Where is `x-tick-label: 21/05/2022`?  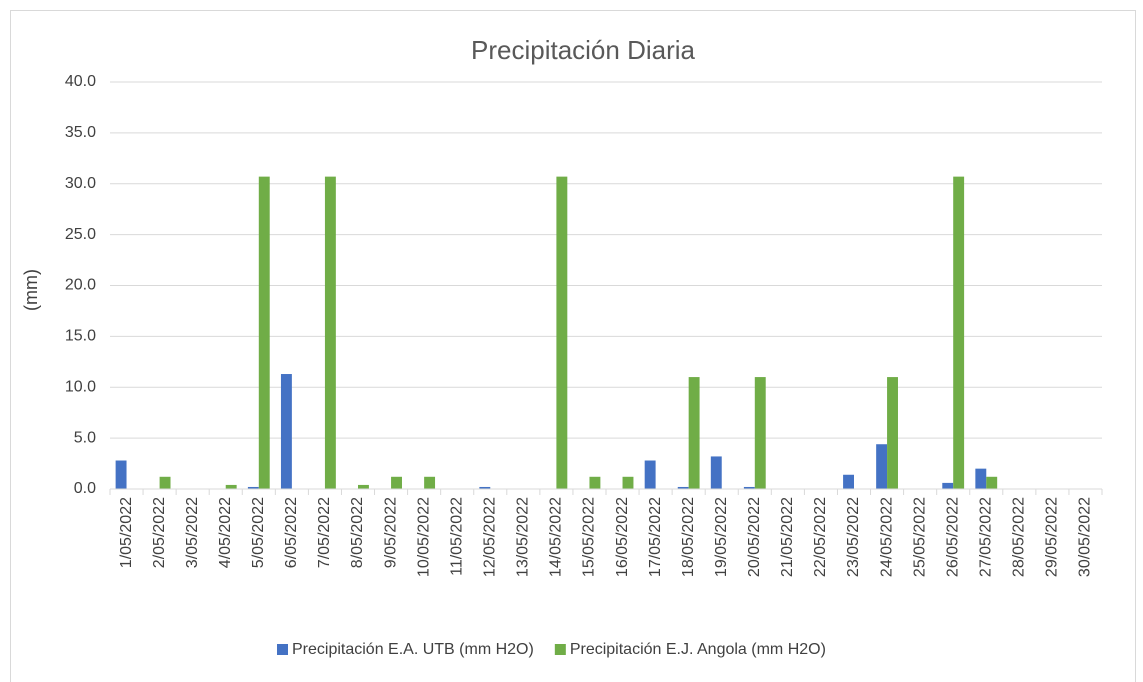 x-tick-label: 21/05/2022 is located at coordinates (787, 537).